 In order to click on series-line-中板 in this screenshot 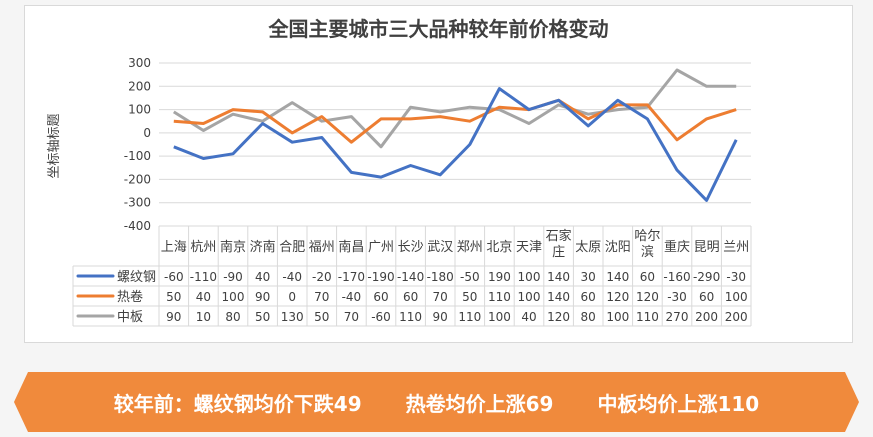, I will do `click(455, 108)`.